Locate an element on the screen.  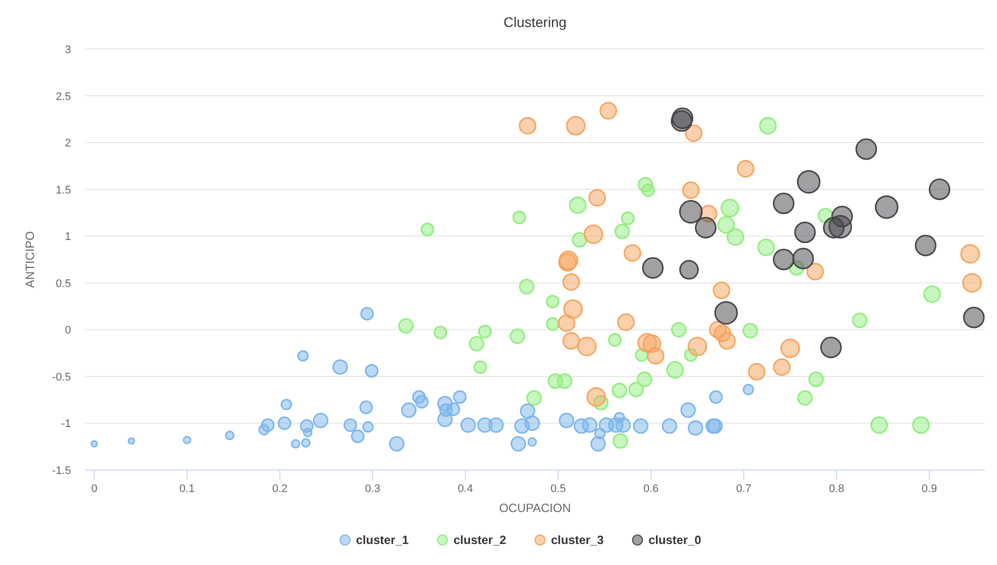
y-tick-label: -1 is located at coordinates (66, 424).